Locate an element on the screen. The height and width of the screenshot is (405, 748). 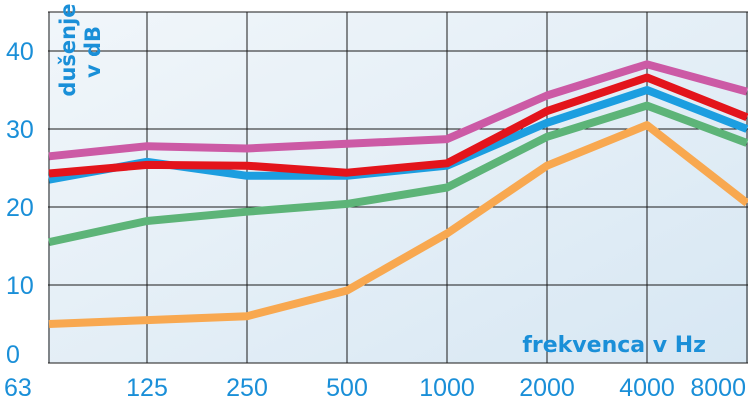
x-tick-label: 4000 is located at coordinates (647, 388).